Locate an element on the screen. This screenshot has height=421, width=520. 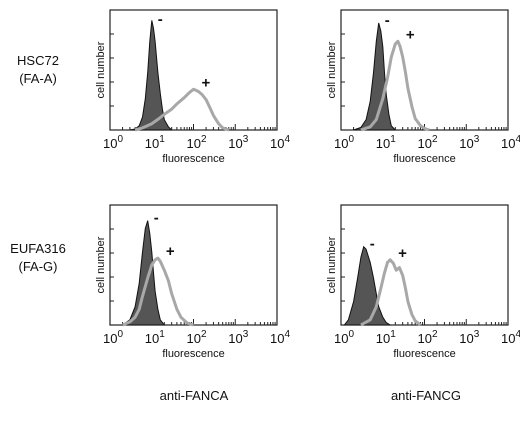
row-label-eufa316: EUFA316 (FA-G) is located at coordinates (38, 258).